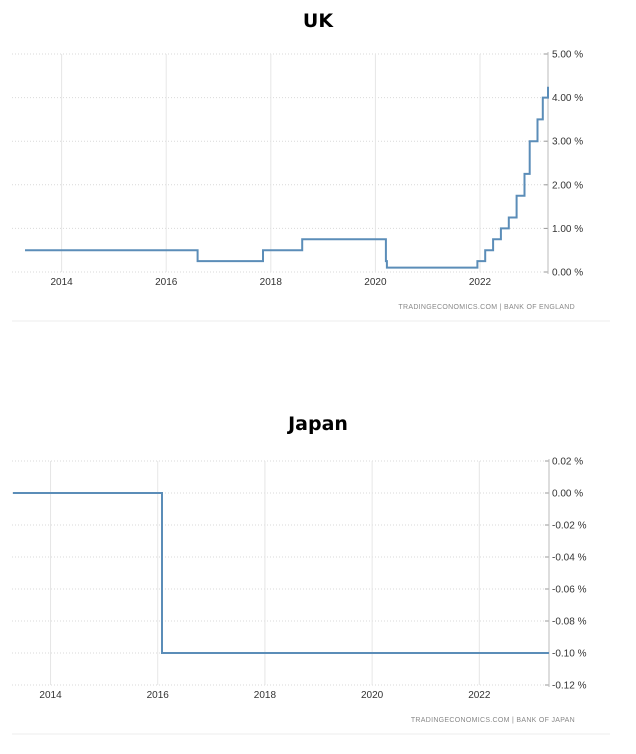  I want to click on source-label: TRADINGECONOMICS.COM | BANK OF JAPAN, so click(493, 720).